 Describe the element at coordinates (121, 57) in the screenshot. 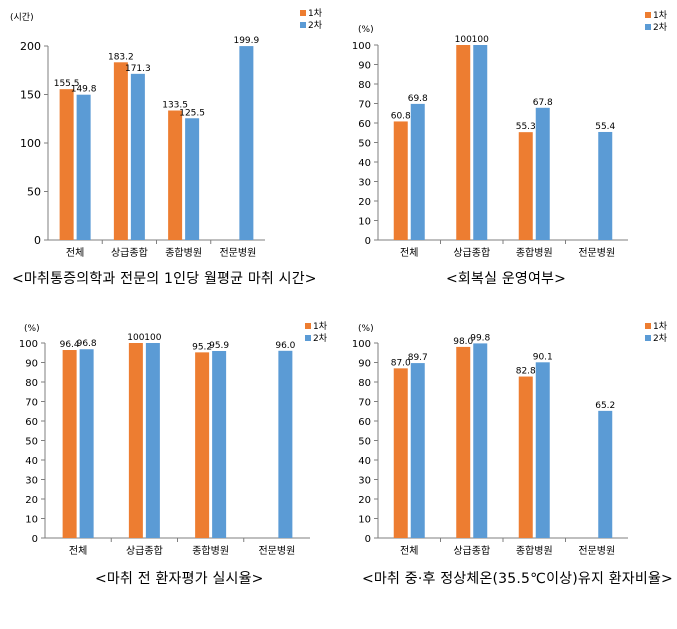

I see `data-label: 183.2` at that location.